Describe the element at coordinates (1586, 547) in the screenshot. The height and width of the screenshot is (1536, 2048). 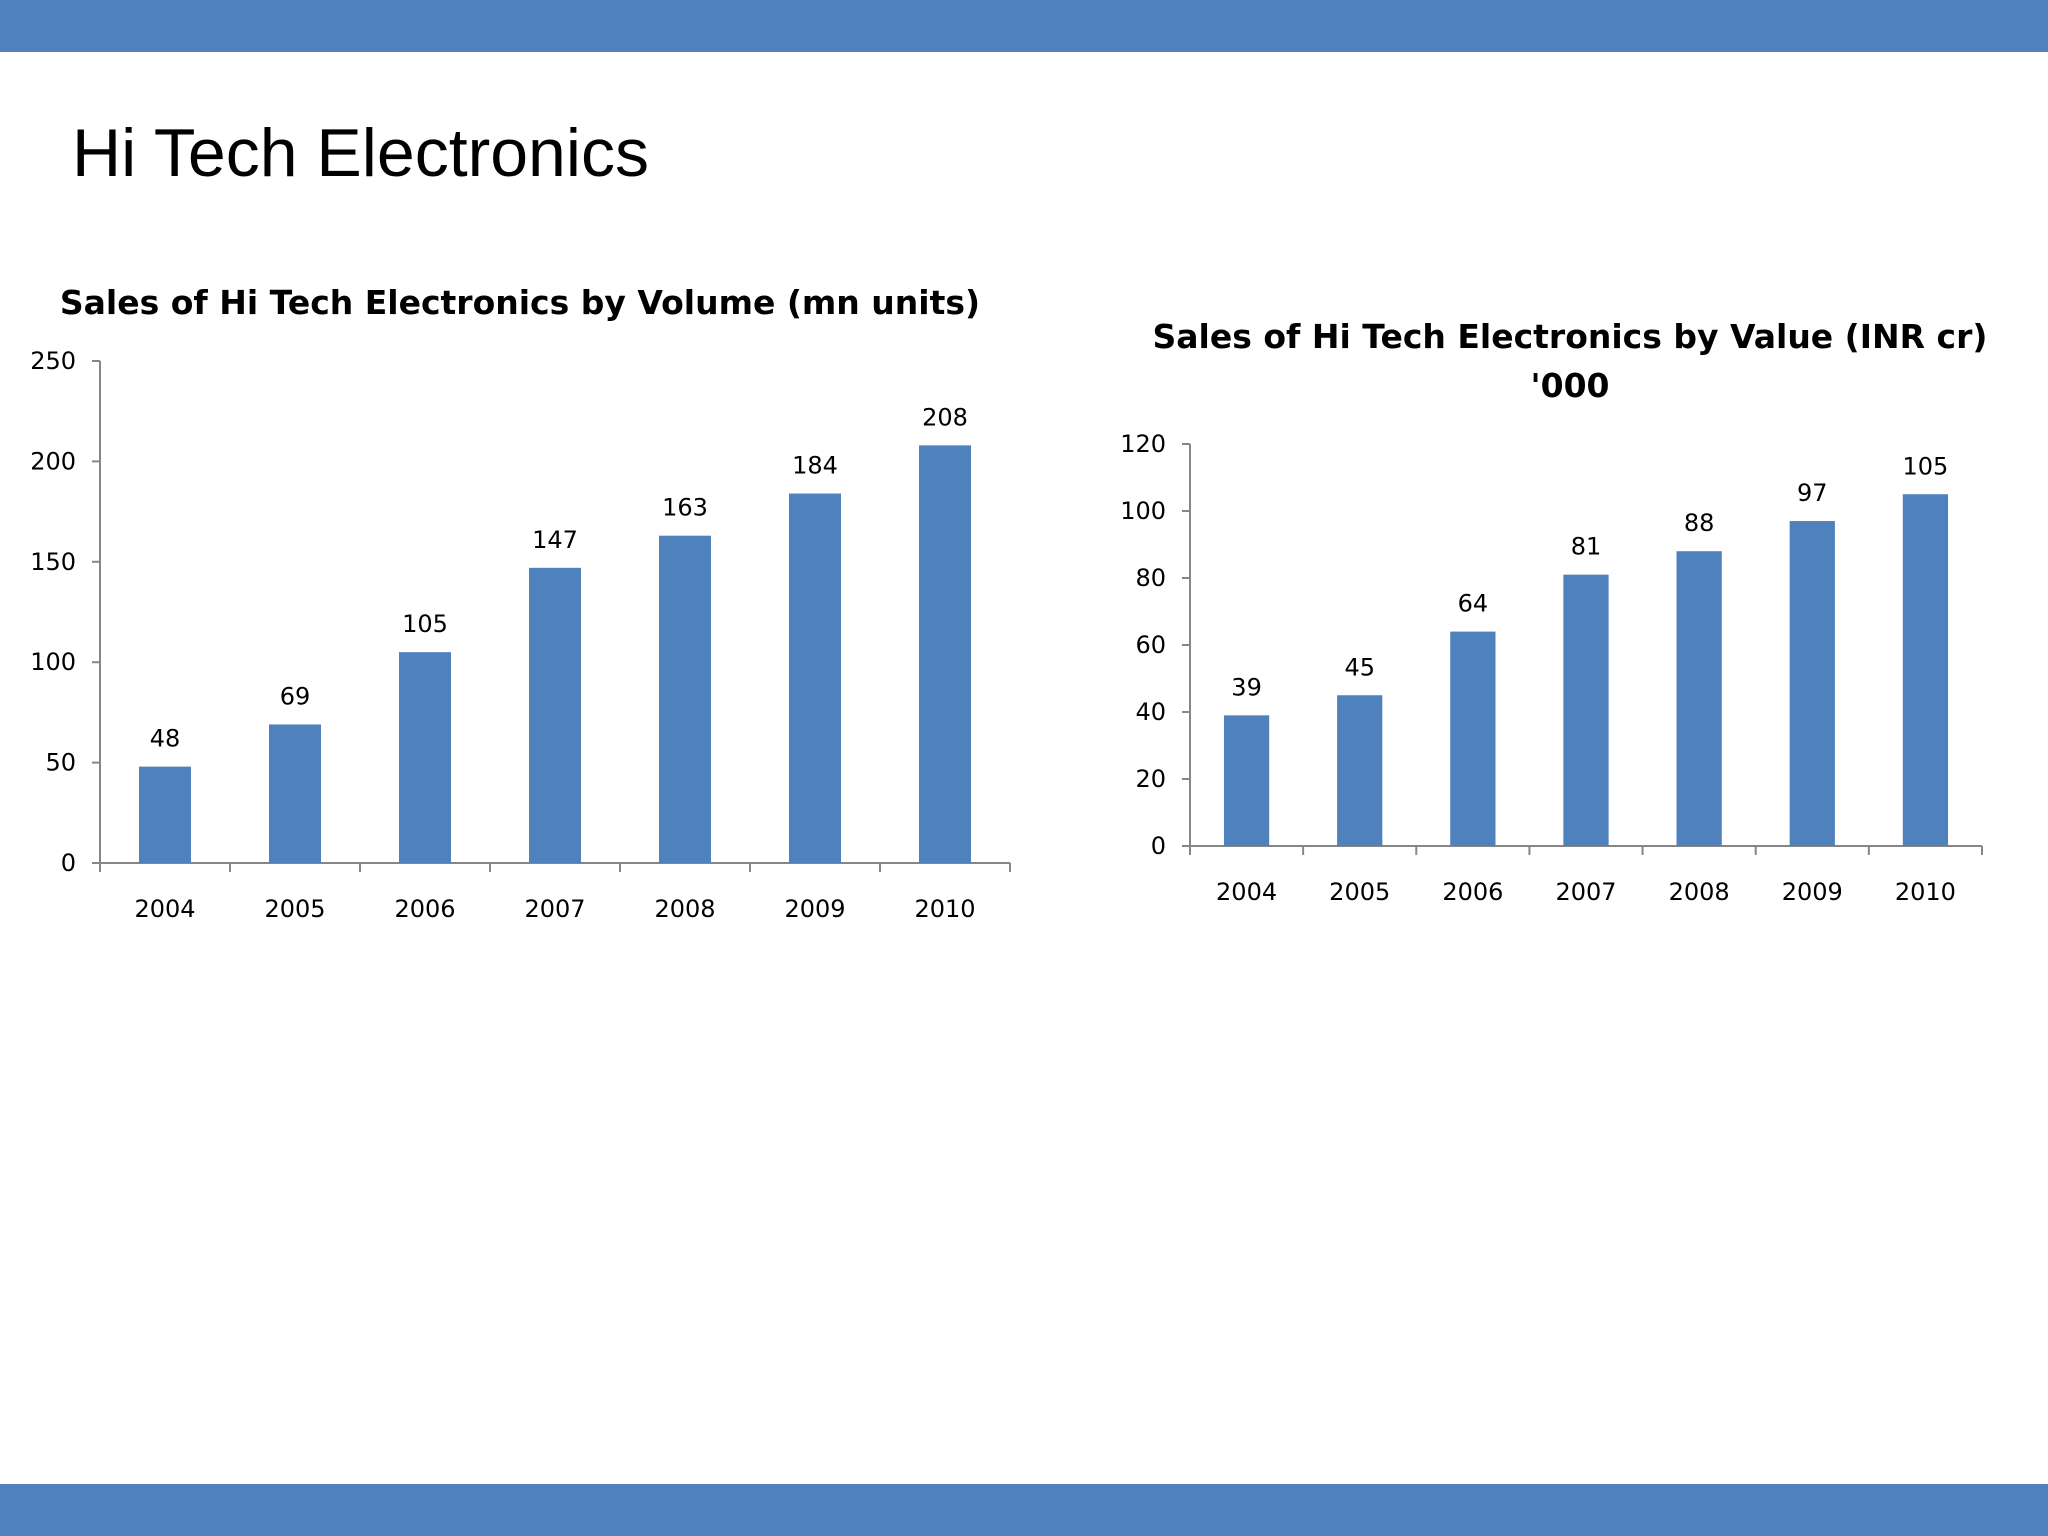
I see `data-label: 81` at that location.